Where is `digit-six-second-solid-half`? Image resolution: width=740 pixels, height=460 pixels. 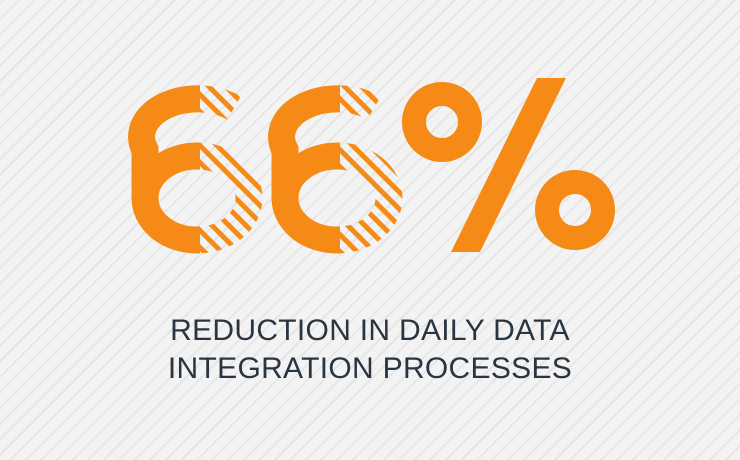 digit-six-second-solid-half is located at coordinates (304, 169).